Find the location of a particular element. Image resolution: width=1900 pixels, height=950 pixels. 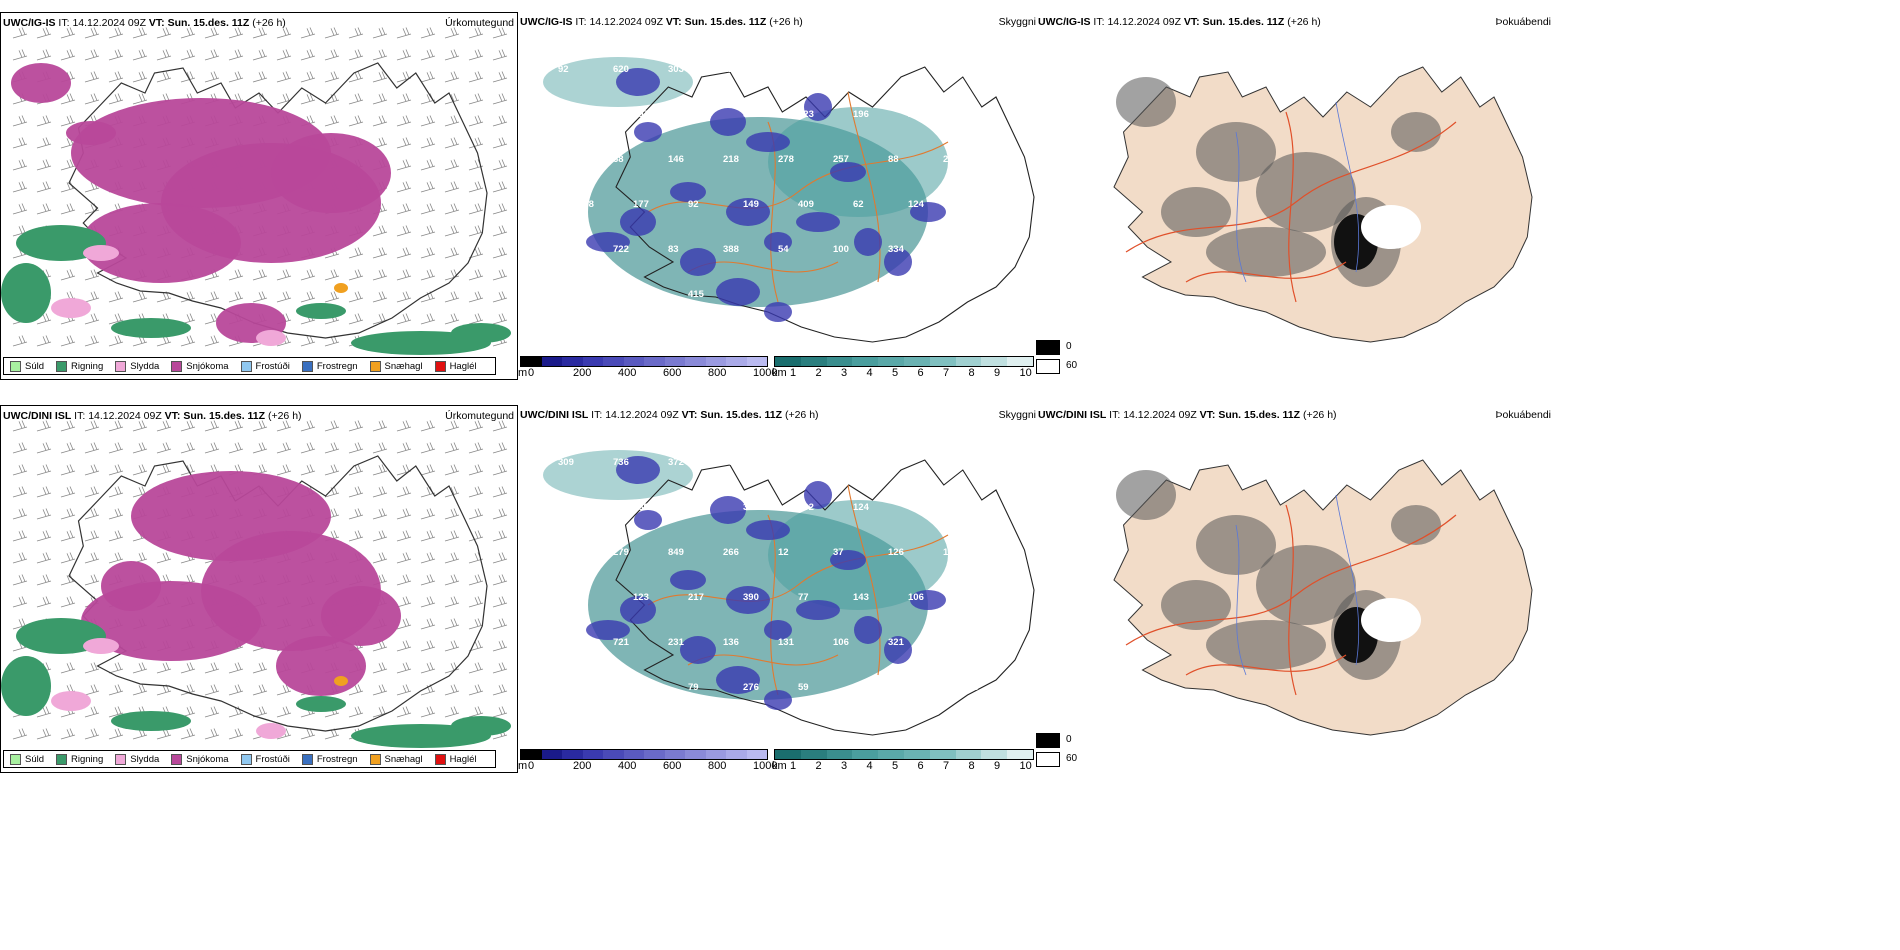

cloud-base-label: 79 is located at coordinates (693, 687).